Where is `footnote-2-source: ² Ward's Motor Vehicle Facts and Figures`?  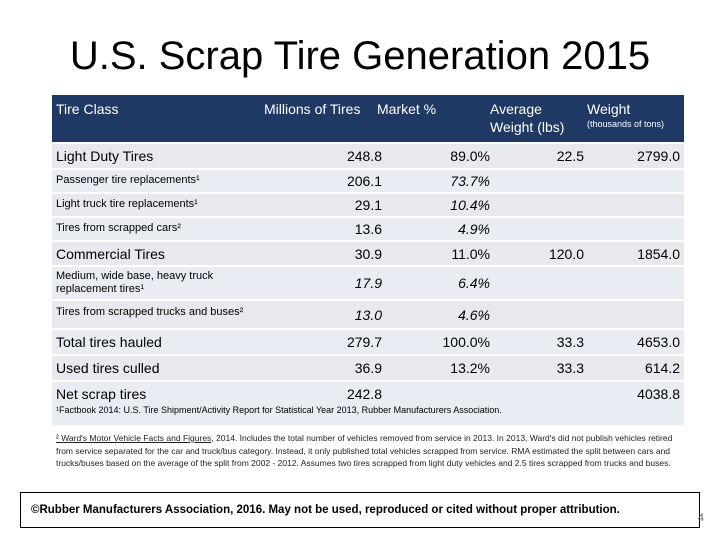 footnote-2-source: ² Ward's Motor Vehicle Facts and Figures is located at coordinates (134, 438).